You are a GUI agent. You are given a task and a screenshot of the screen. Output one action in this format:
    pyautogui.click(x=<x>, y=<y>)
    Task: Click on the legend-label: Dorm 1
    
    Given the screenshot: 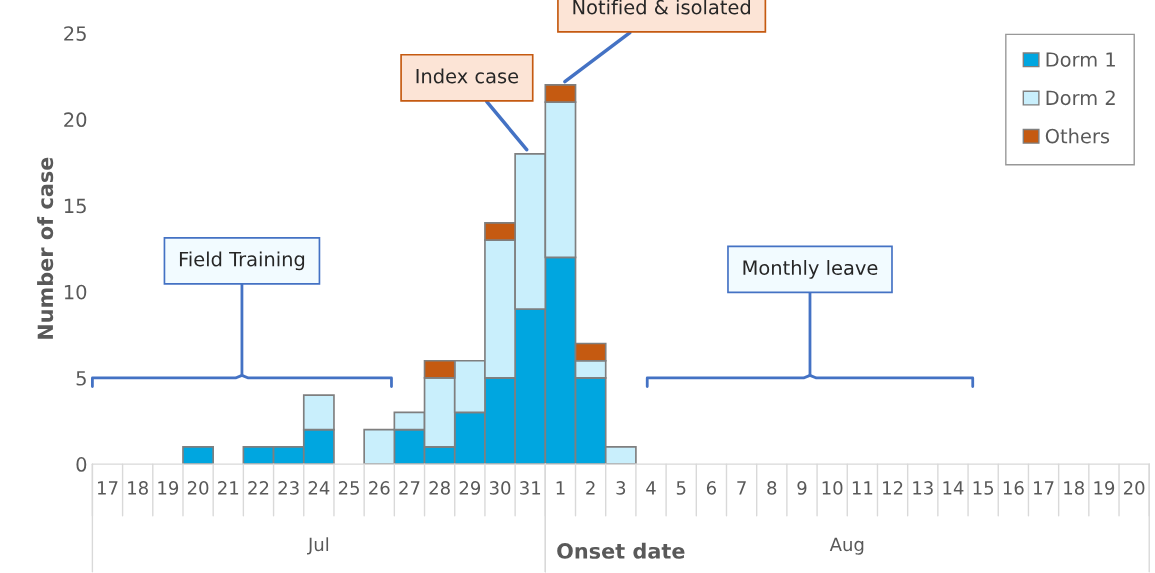 What is the action you would take?
    pyautogui.click(x=1080, y=59)
    